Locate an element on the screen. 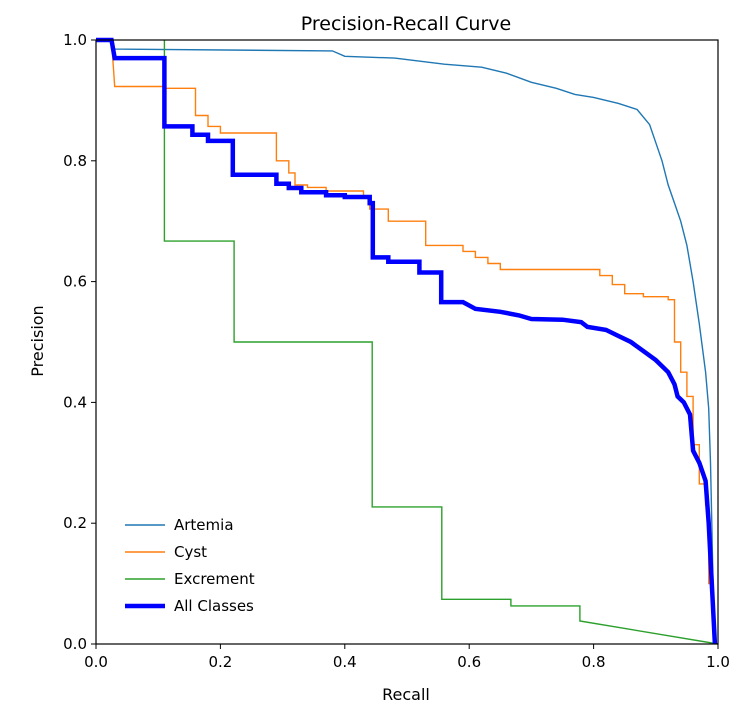 This screenshot has width=755, height=715. y-tick-label: 0.4 is located at coordinates (75, 402).